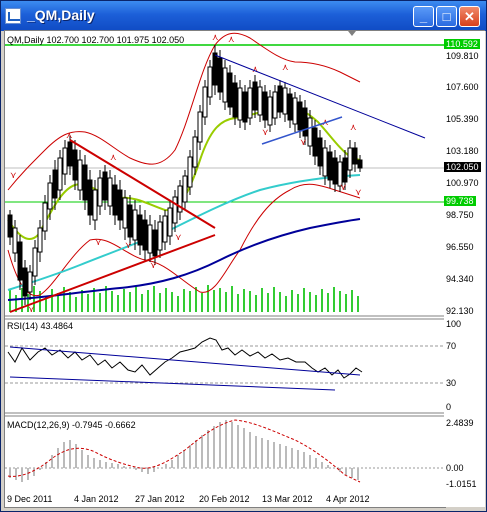  What do you see at coordinates (224, 499) in the screenshot?
I see `date-tick: 20 Feb 2012` at bounding box center [224, 499].